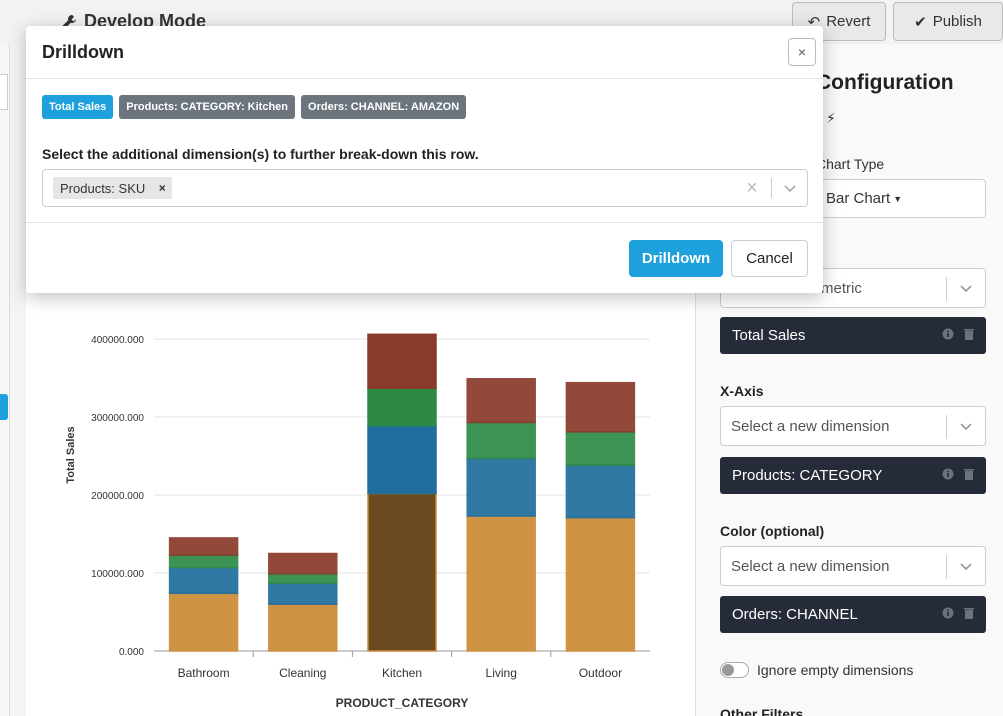  Describe the element at coordinates (131, 652) in the screenshot. I see `y-tick-label: 0.000` at that location.